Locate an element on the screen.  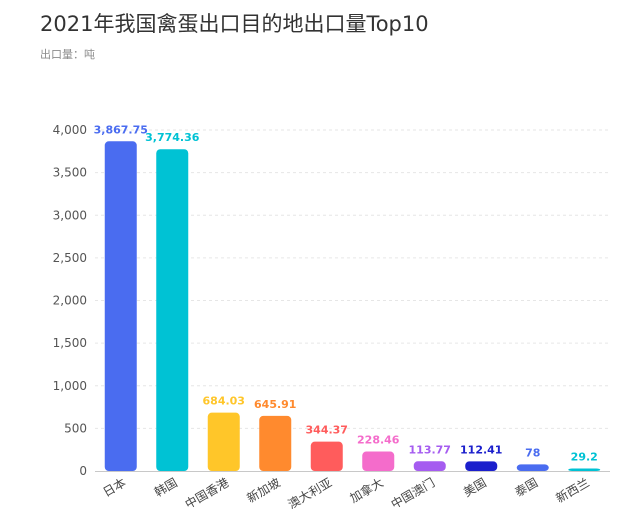
data-label: 228.46 is located at coordinates (378, 440).